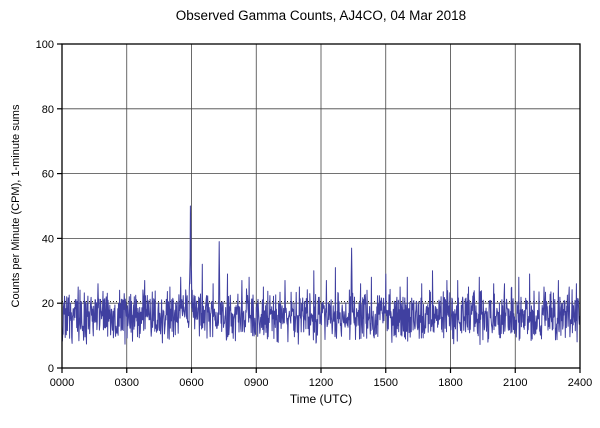 The height and width of the screenshot is (428, 600). Describe the element at coordinates (386, 383) in the screenshot. I see `x-tick-label: 1500` at that location.